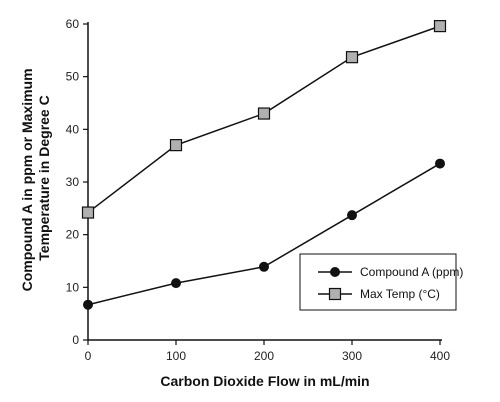 The height and width of the screenshot is (402, 500). Describe the element at coordinates (88, 356) in the screenshot. I see `x-tick-label: 0` at that location.